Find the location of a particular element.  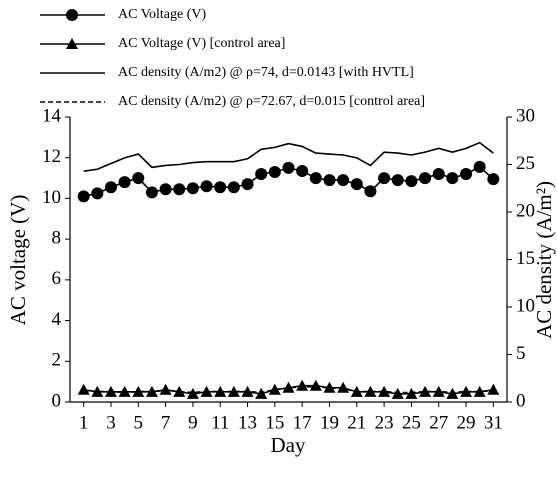

y-tick-label: 8 is located at coordinates (57, 238).